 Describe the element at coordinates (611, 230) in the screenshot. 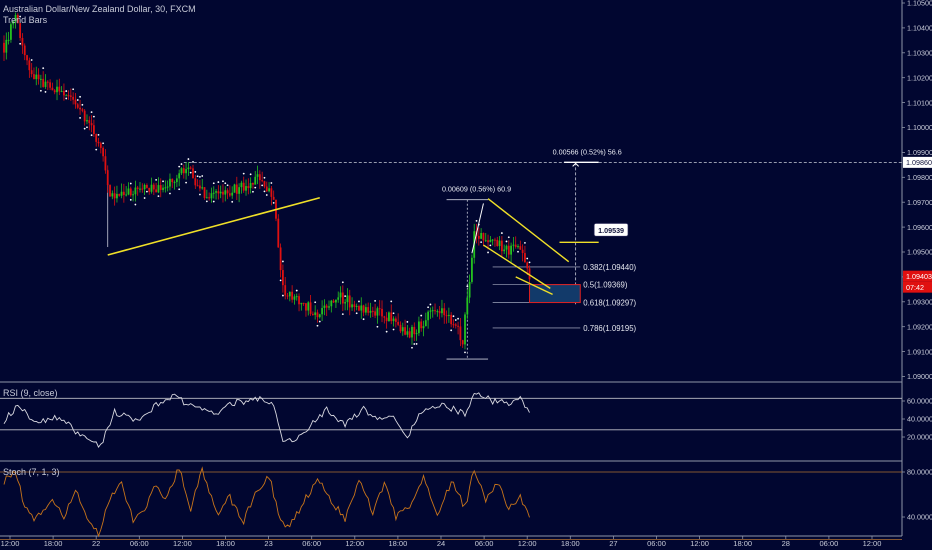

I see `level-badge-text: 1.09539` at that location.